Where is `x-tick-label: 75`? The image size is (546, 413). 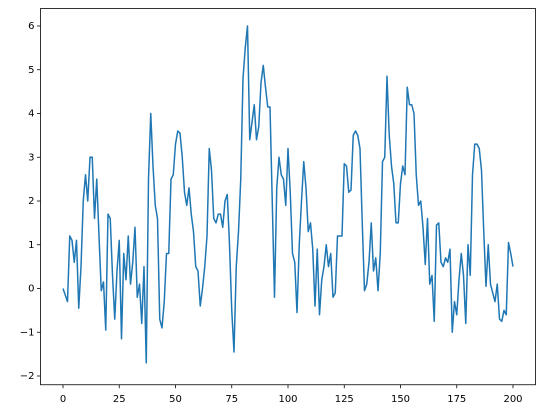
x-tick-label: 75 is located at coordinates (231, 399).